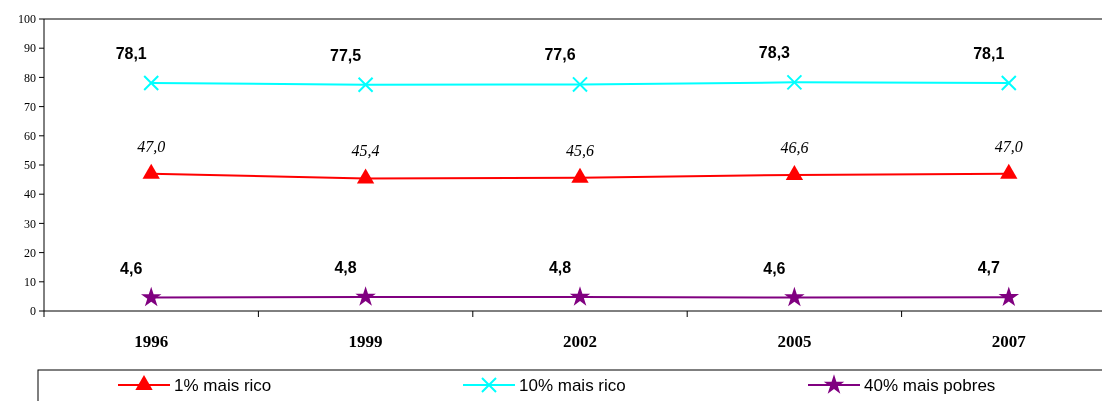 The height and width of the screenshot is (401, 1102). Describe the element at coordinates (30, 106) in the screenshot. I see `y-tick-label: 70` at that location.